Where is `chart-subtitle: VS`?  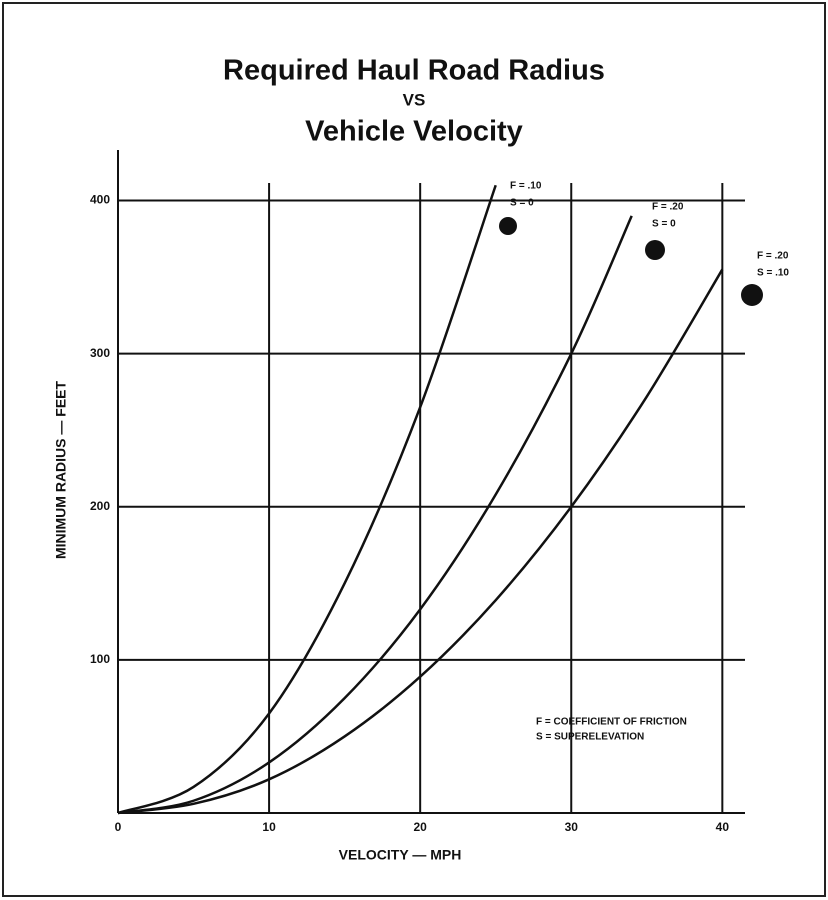 chart-subtitle: VS is located at coordinates (414, 99).